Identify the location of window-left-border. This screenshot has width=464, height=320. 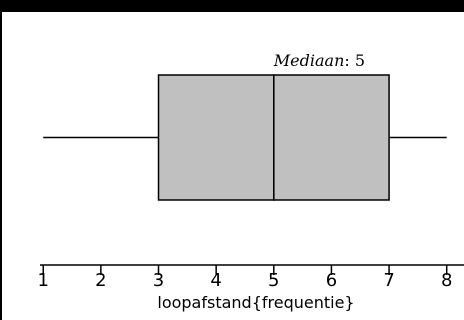
(1, 166).